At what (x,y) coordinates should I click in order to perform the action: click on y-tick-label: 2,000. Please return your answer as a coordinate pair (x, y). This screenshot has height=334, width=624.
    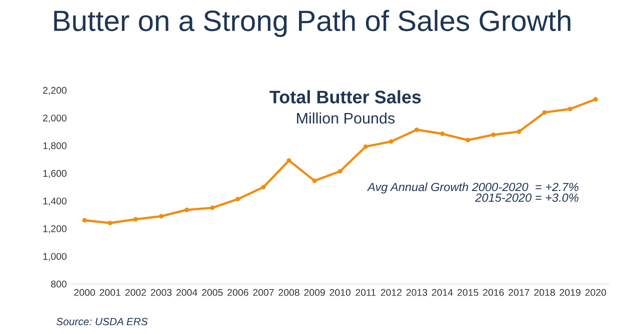
    Looking at the image, I should click on (55, 118).